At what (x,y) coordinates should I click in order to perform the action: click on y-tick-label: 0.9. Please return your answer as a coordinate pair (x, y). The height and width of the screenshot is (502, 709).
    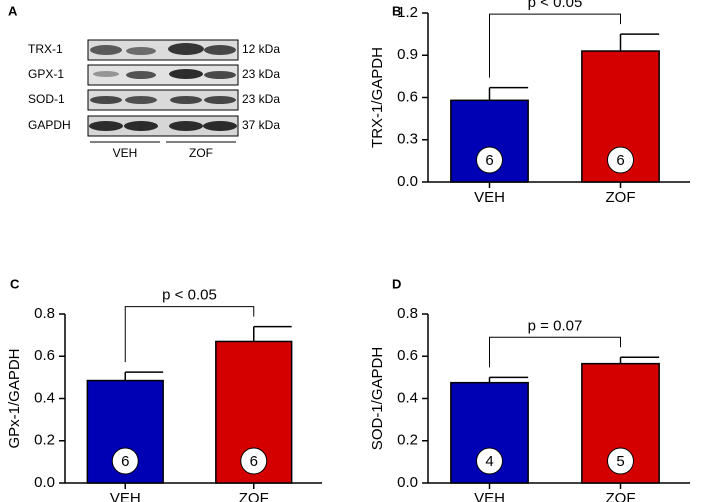
    Looking at the image, I should click on (407, 54).